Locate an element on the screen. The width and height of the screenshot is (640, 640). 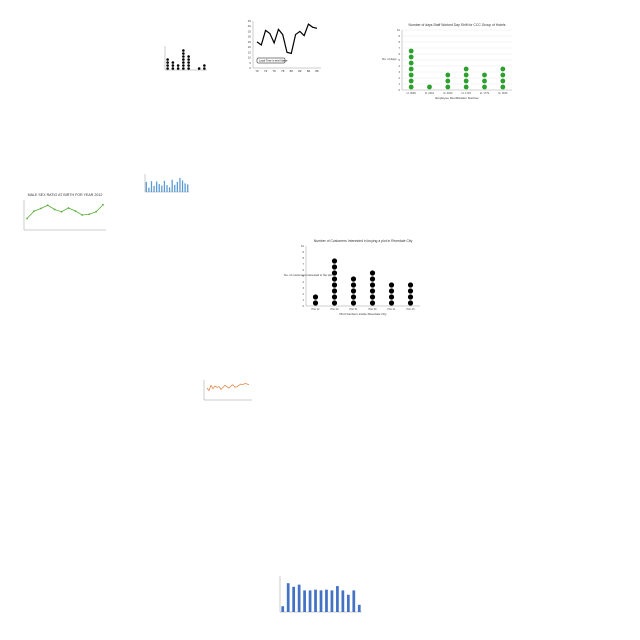
y-tick-label: 7 is located at coordinates (303, 264).